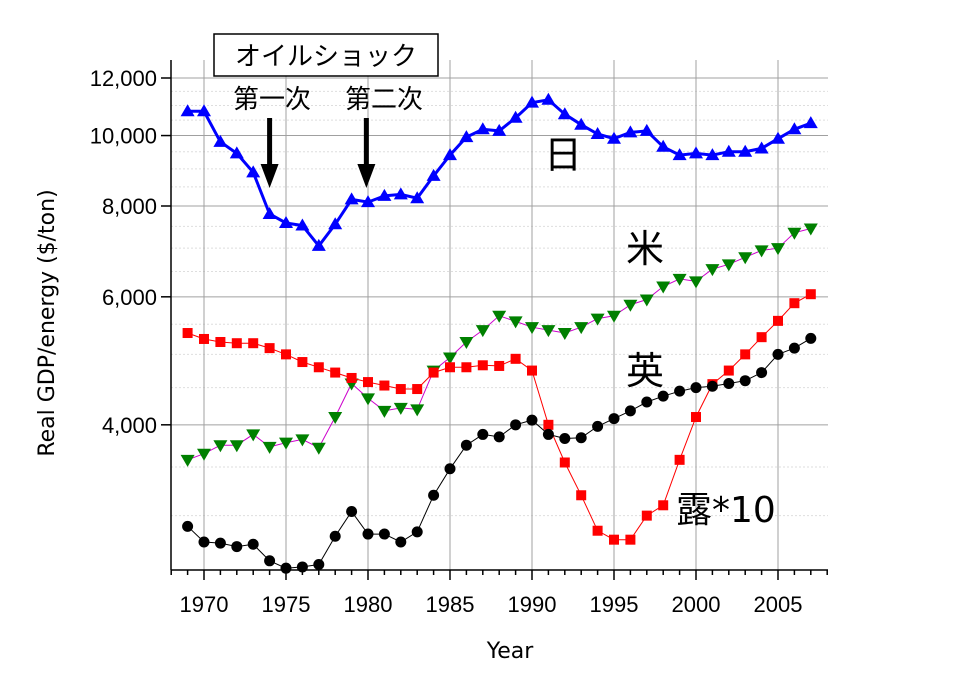 This screenshot has height=680, width=960. I want to click on first-shock-arrow, so click(269, 153).